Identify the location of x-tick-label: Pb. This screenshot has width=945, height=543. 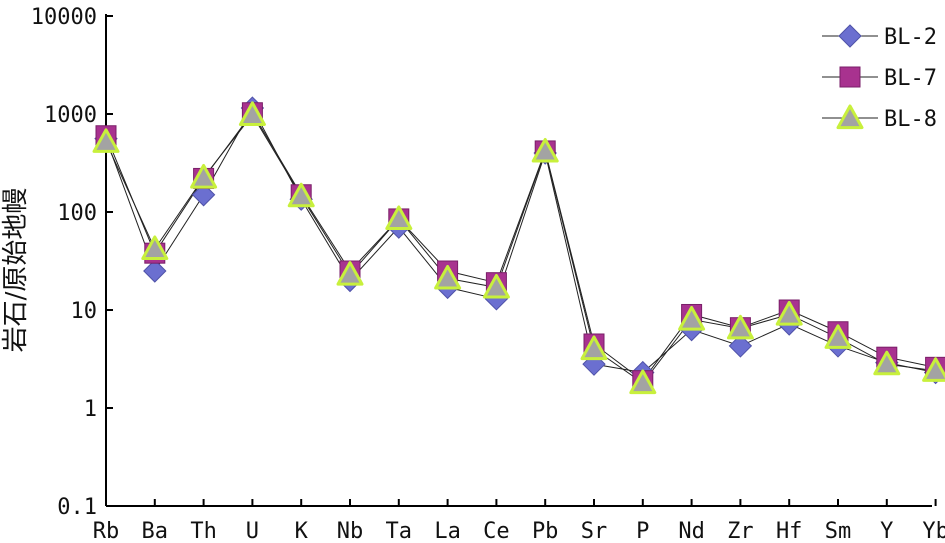
(545, 531).